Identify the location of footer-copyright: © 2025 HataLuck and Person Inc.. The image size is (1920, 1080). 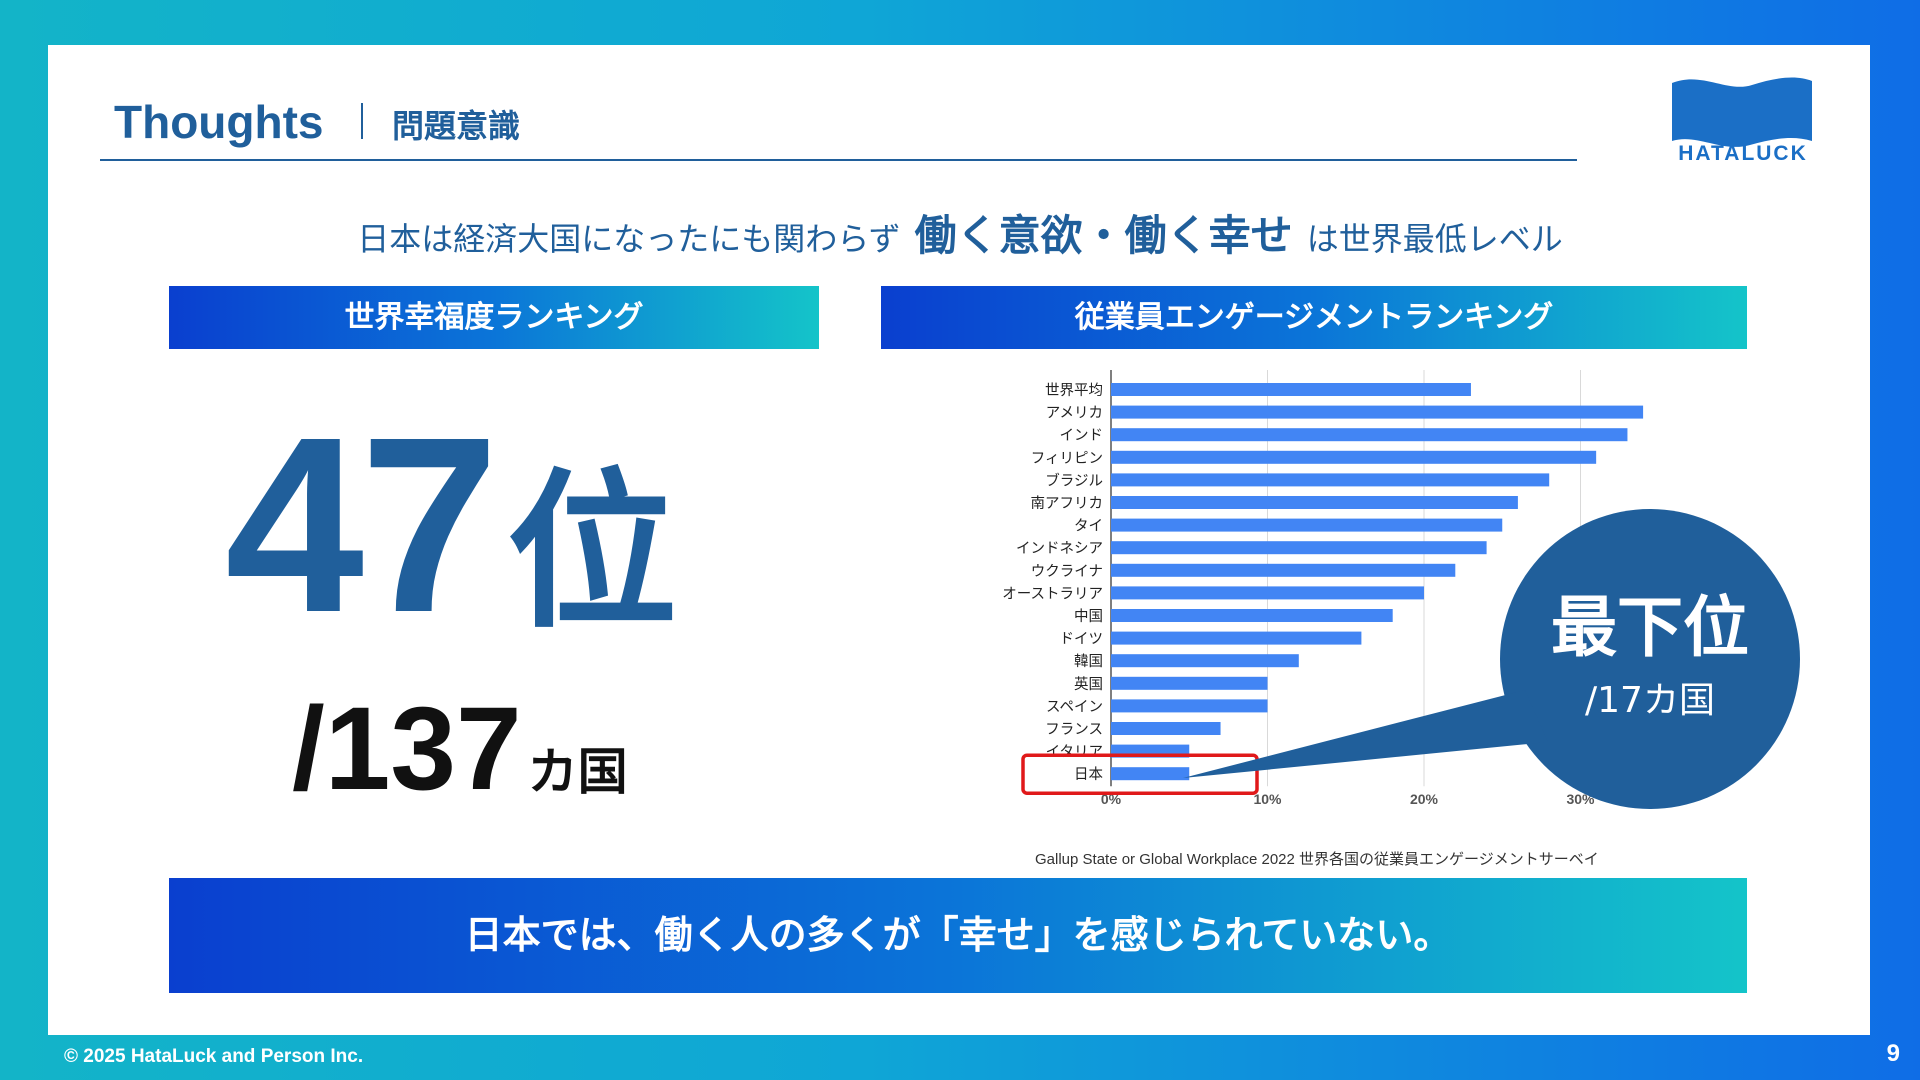
(214, 1056).